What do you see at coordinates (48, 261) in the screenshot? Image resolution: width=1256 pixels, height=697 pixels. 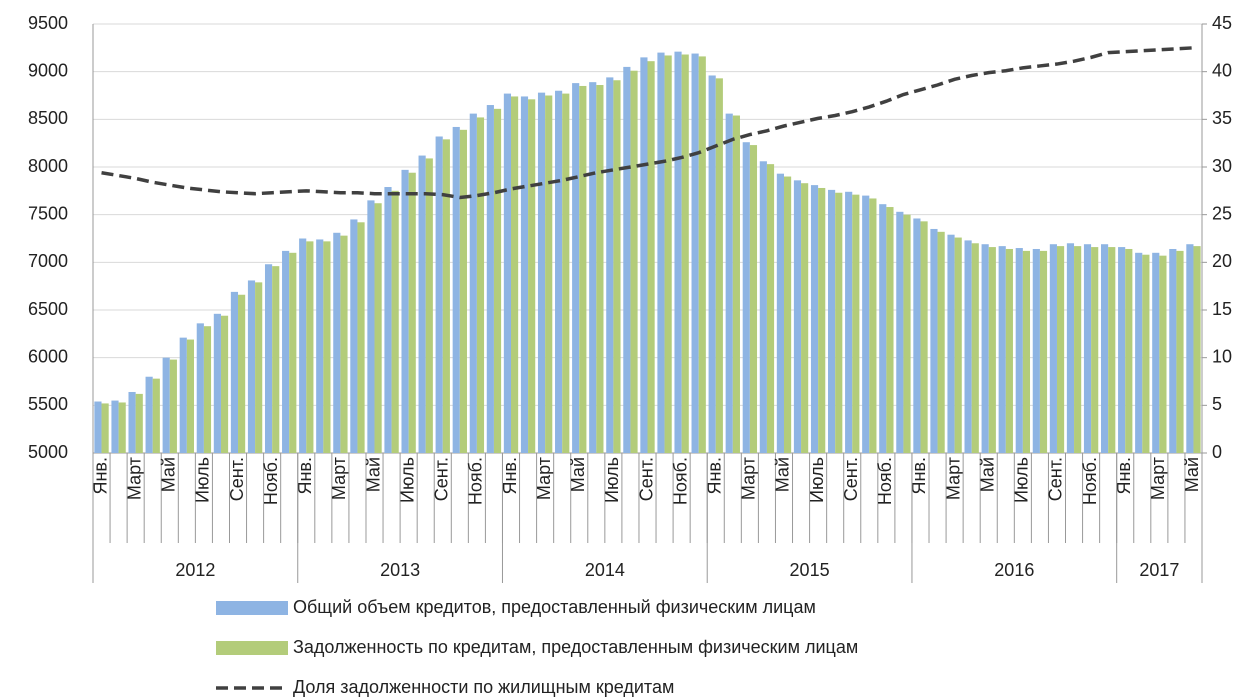 I see `y-tick-label: 7000` at bounding box center [48, 261].